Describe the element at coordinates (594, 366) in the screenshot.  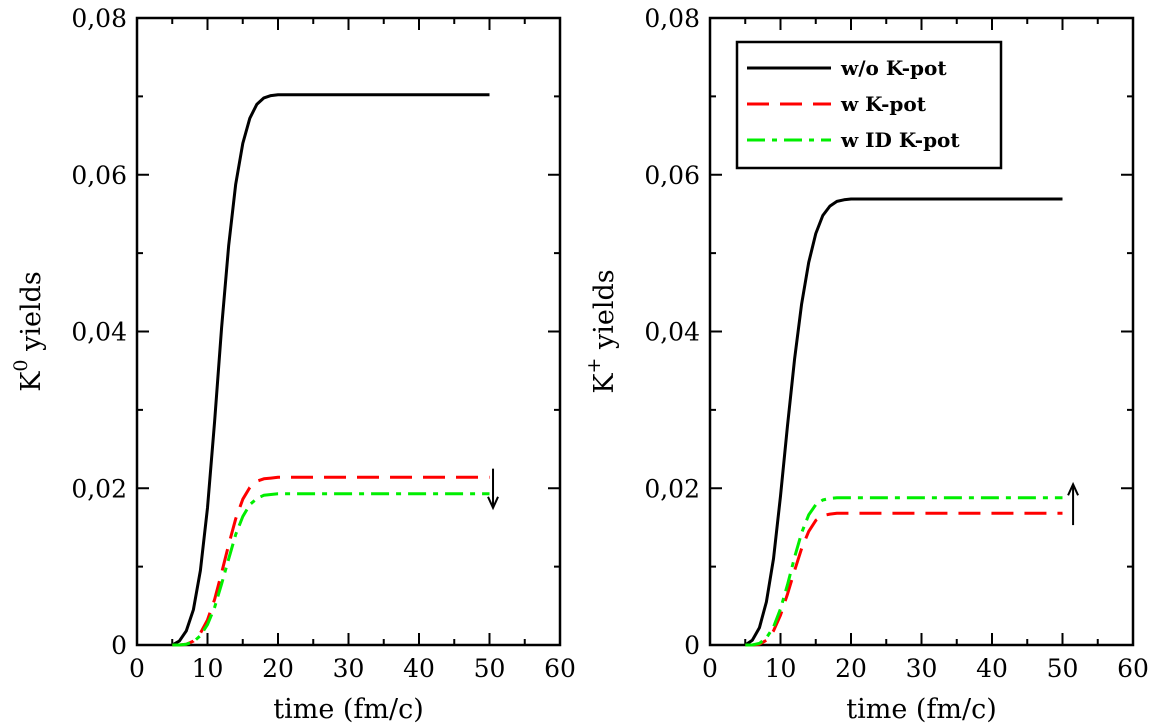
I see `y-axis-title-superscript: +` at that location.